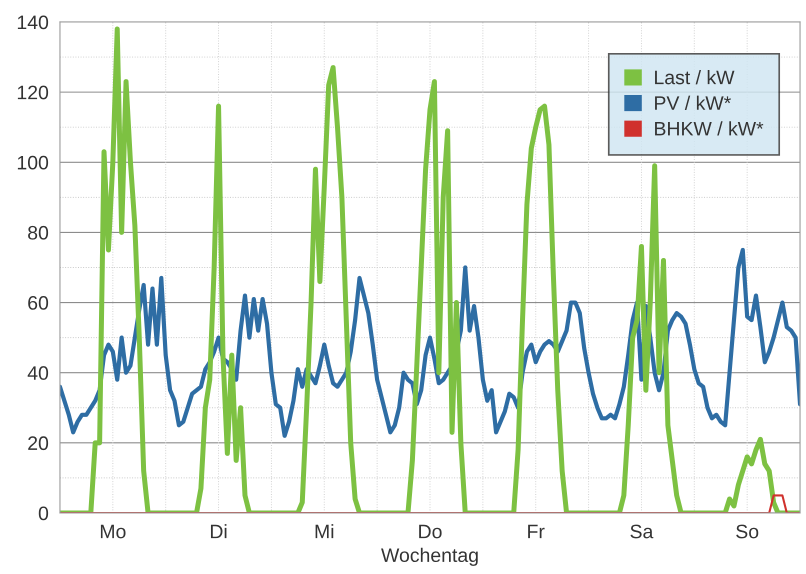  What do you see at coordinates (429, 557) in the screenshot?
I see `x-axis-title: Wochentag` at bounding box center [429, 557].